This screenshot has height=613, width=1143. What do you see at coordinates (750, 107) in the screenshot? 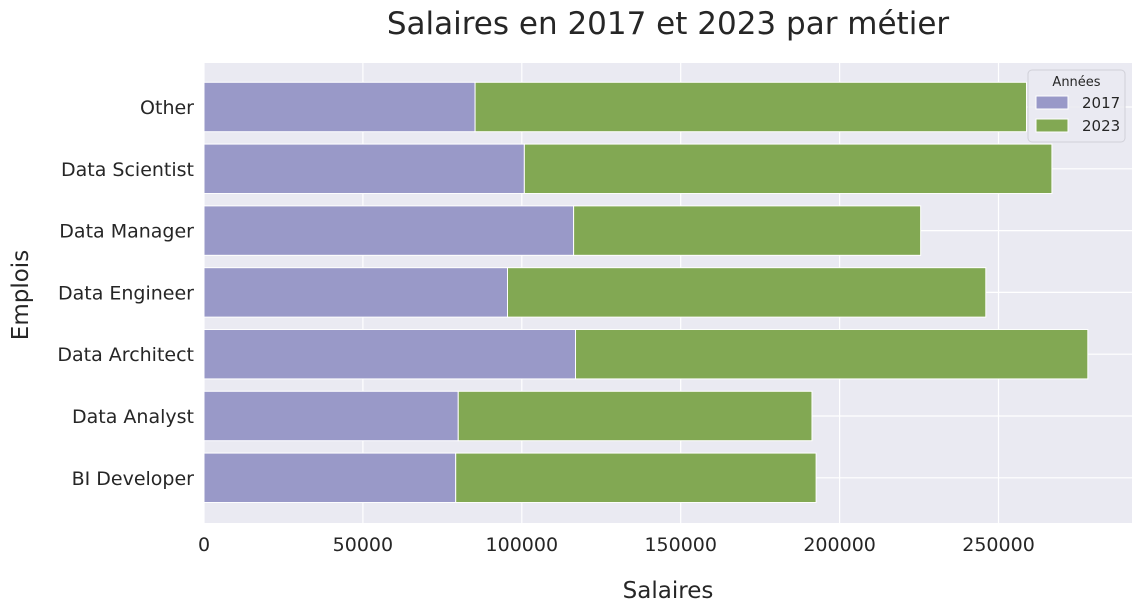
I see `bar-2023-other` at bounding box center [750, 107].